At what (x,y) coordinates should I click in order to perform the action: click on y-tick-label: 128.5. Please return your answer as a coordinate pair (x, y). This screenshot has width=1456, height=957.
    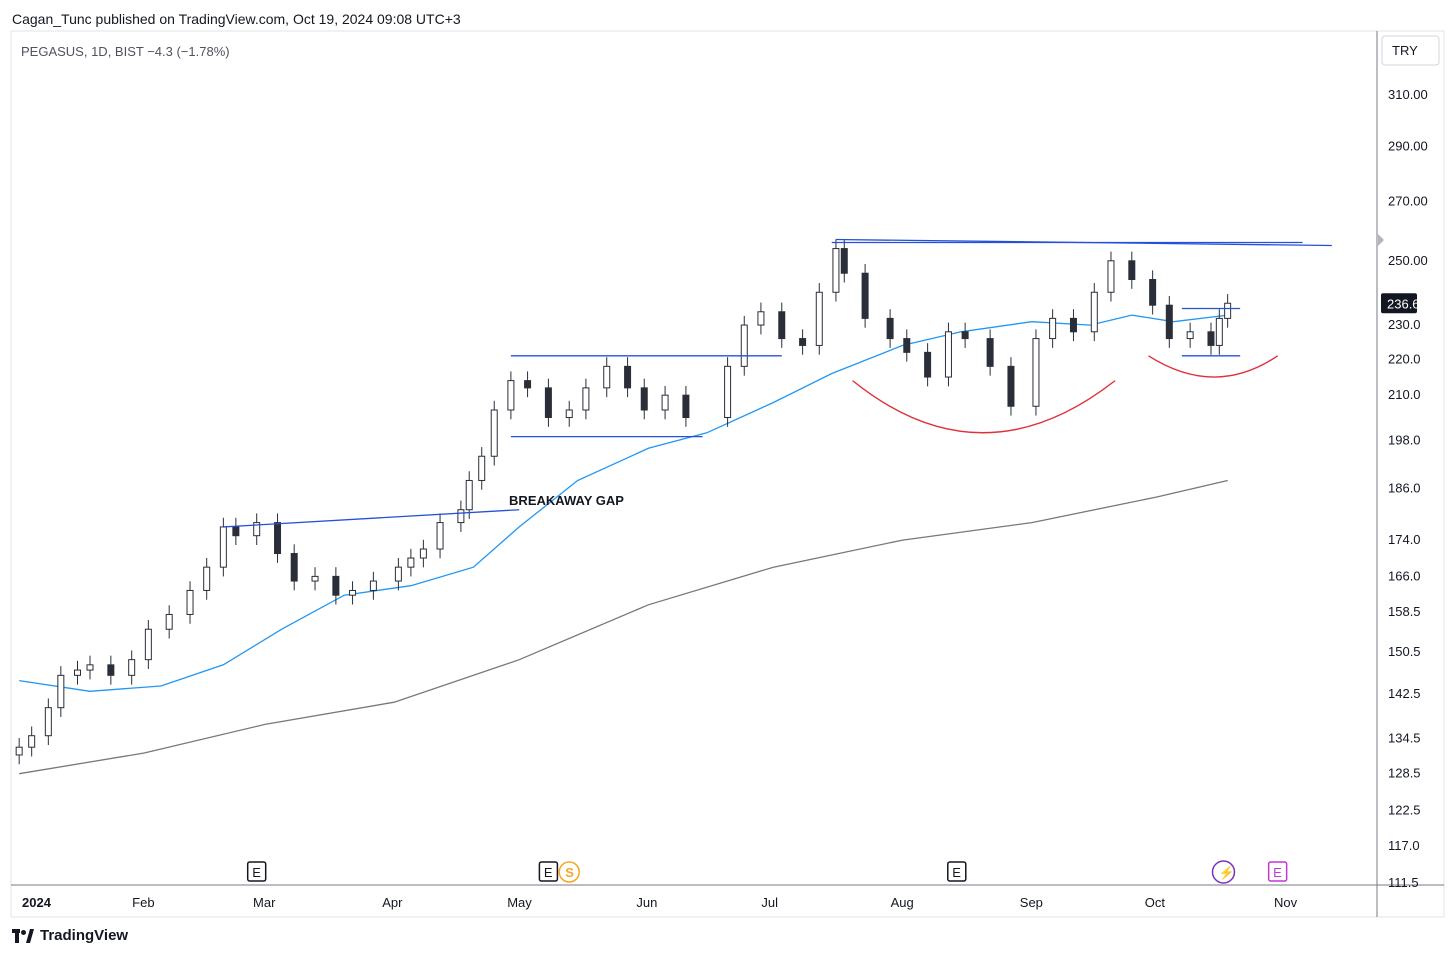
    Looking at the image, I should click on (1404, 773).